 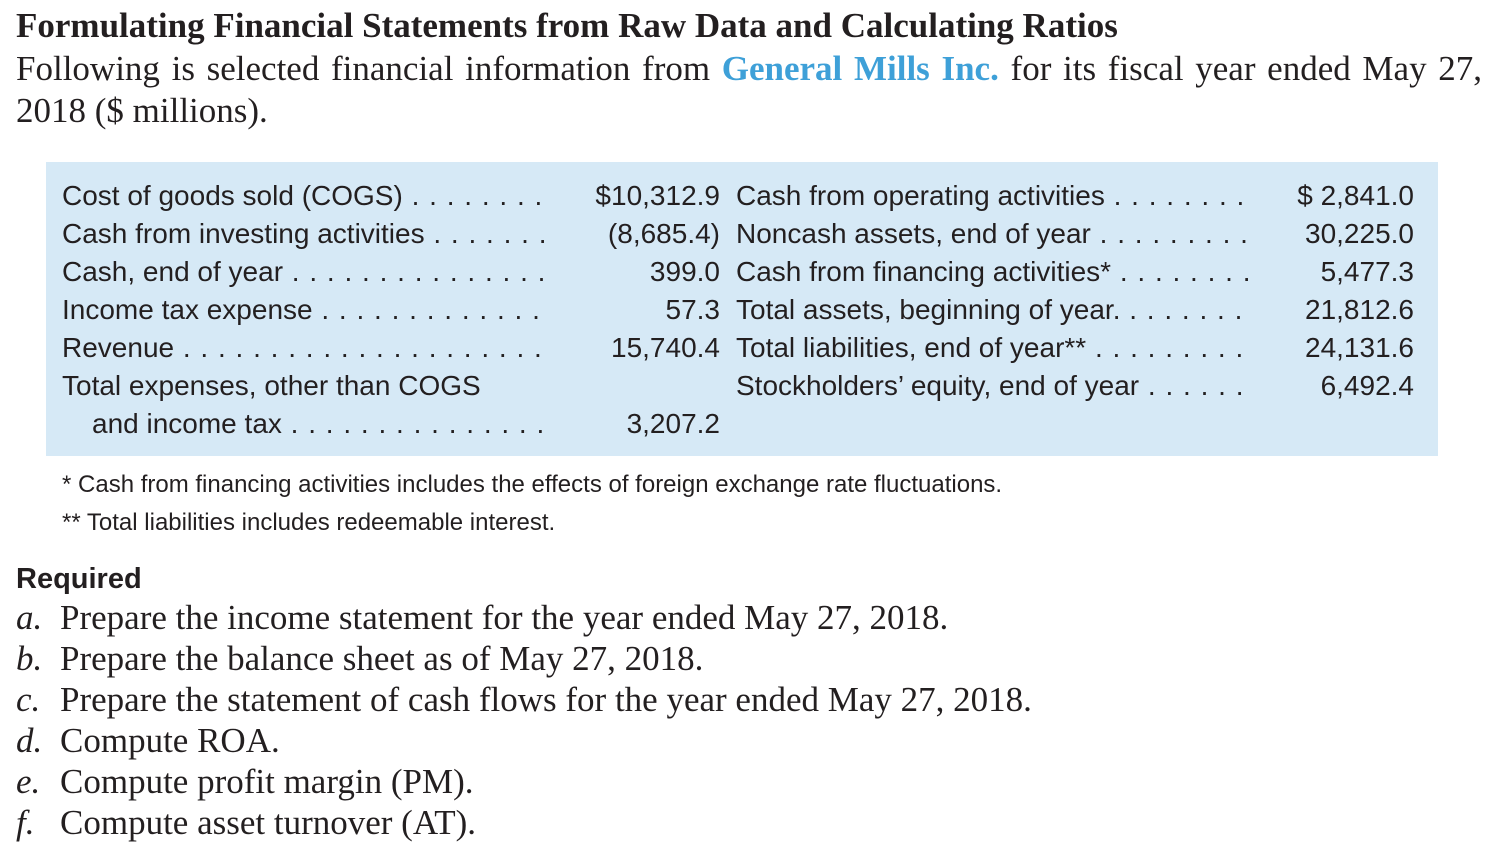 What do you see at coordinates (993, 234) in the screenshot?
I see `item-label: Noncash assets, end of year` at bounding box center [993, 234].